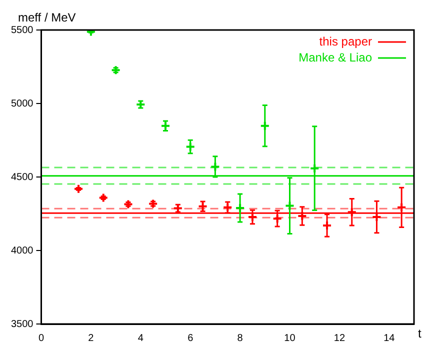 Image resolution: width=436 pixels, height=355 pixels. I want to click on x-tick-label: 4, so click(141, 338).